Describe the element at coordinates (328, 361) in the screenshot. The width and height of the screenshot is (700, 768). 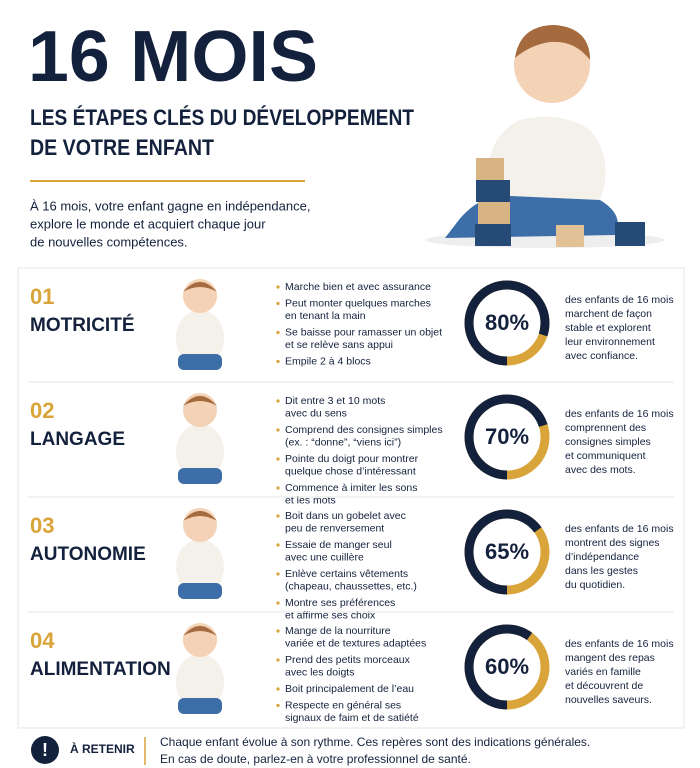
I see `bullet-text: Empile 2 à 4 blocs` at that location.